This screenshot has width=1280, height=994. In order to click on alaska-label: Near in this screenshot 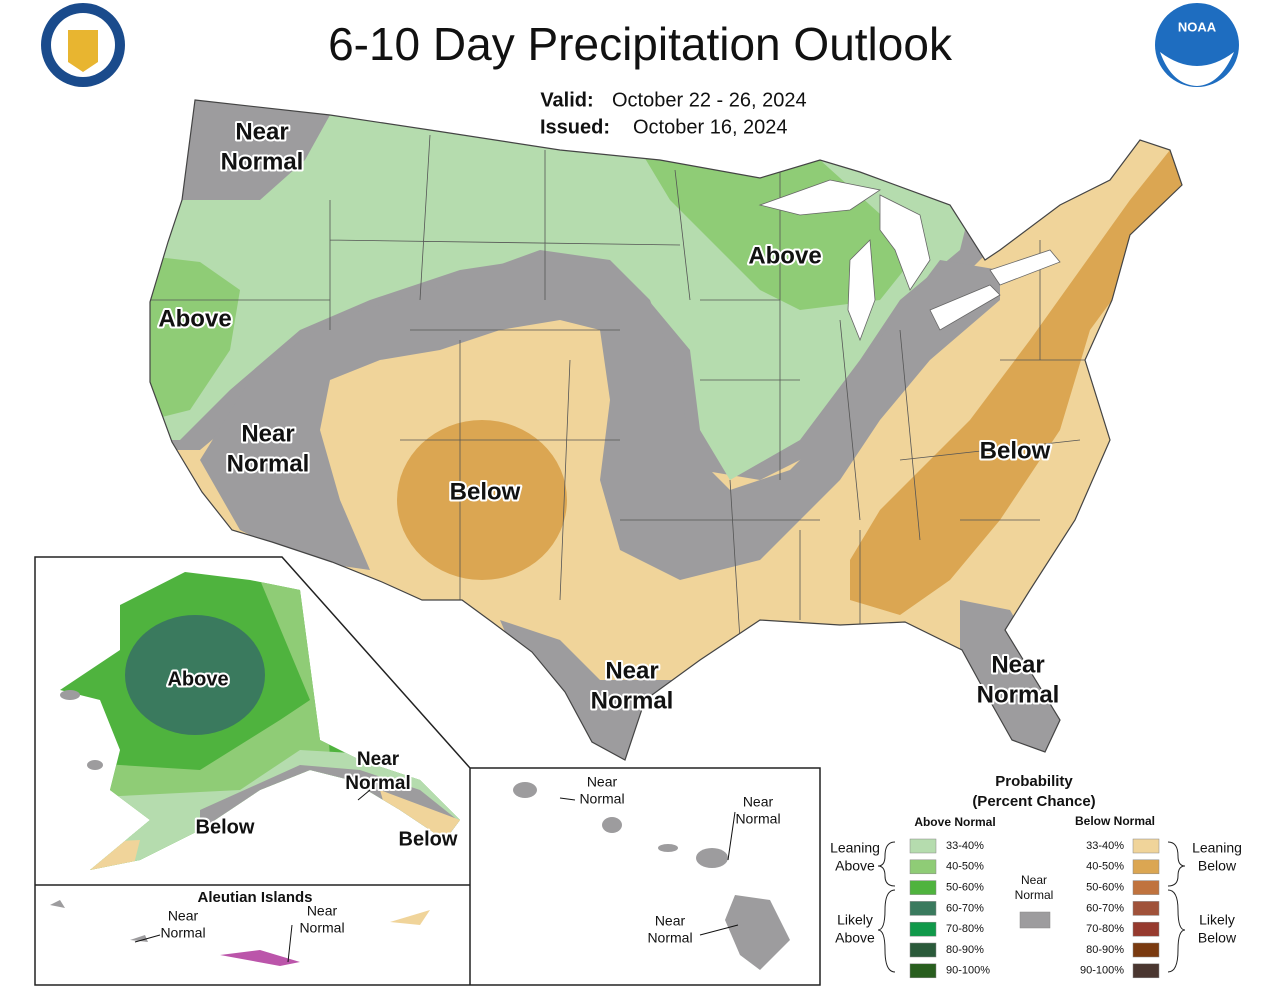, I will do `click(378, 759)`.